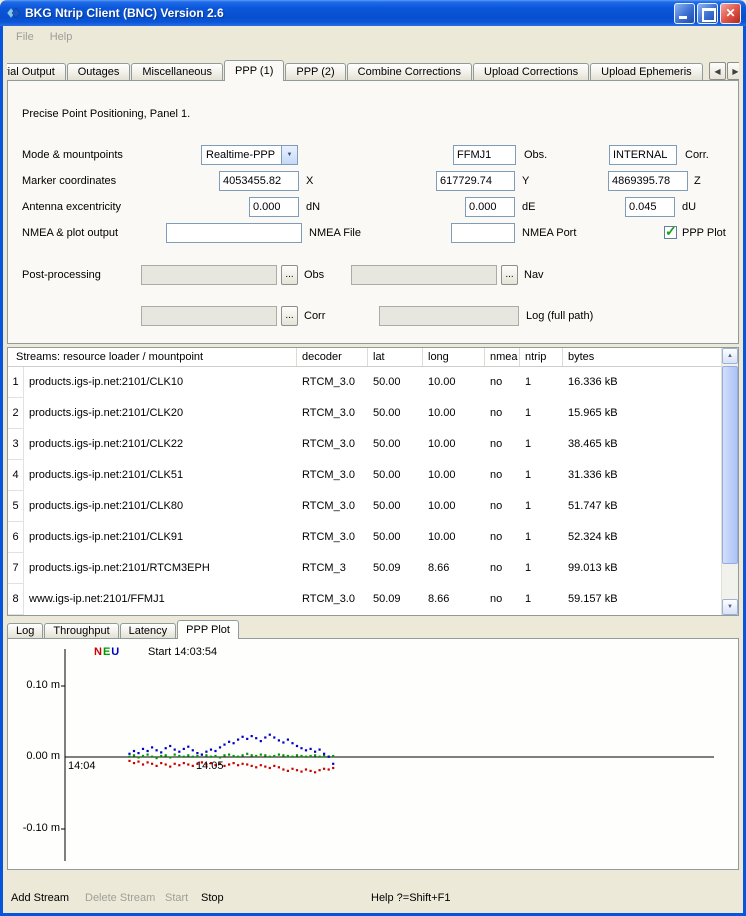 The height and width of the screenshot is (916, 746). Describe the element at coordinates (43, 685) in the screenshot. I see `ytick-010: 0.10 m` at that location.